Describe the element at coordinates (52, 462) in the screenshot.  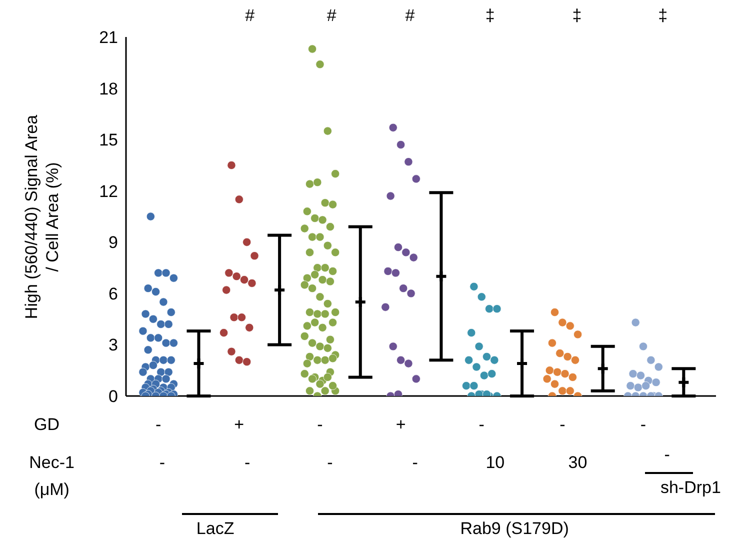
I see `text: Nec-1` at that location.